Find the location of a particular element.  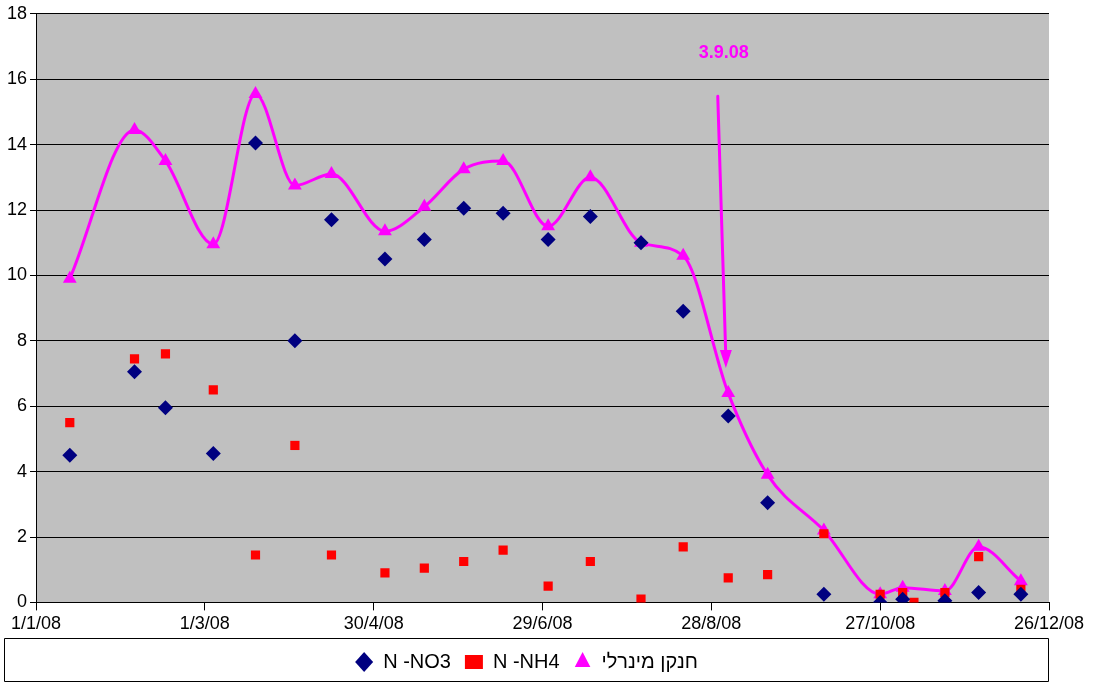

x-tick-label: 28/8/08 is located at coordinates (711, 623).